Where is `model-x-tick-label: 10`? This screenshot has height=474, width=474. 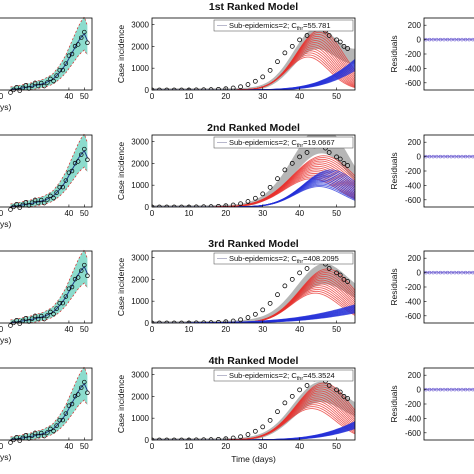
model-x-tick-label: 10 is located at coordinates (188, 96).